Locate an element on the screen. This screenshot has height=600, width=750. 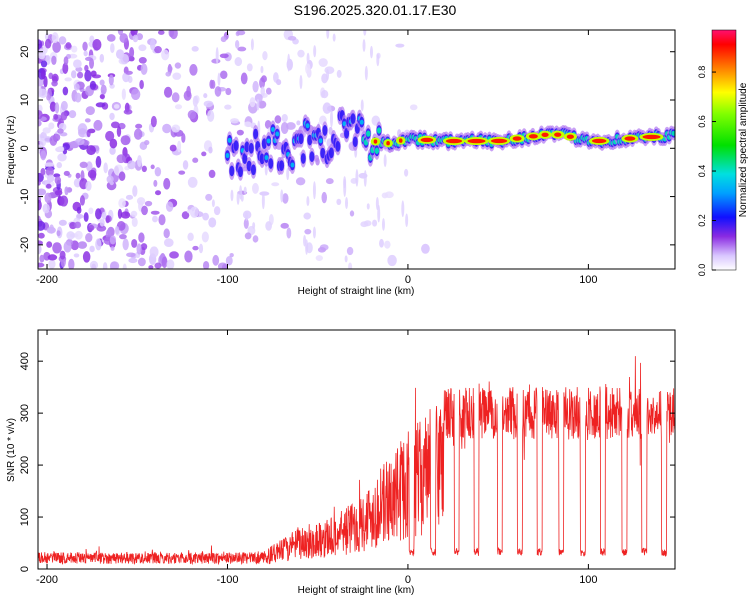
spectrogram-x-tick-label-2: 0 is located at coordinates (408, 280).